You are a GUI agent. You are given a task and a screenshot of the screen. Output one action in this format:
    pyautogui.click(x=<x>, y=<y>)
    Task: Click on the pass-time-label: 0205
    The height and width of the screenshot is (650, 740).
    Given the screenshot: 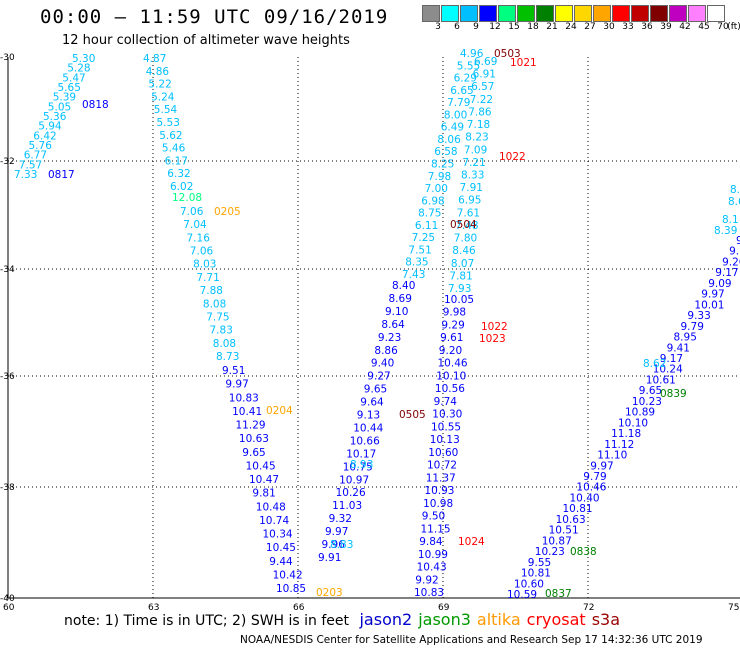 What is the action you would take?
    pyautogui.click(x=227, y=212)
    